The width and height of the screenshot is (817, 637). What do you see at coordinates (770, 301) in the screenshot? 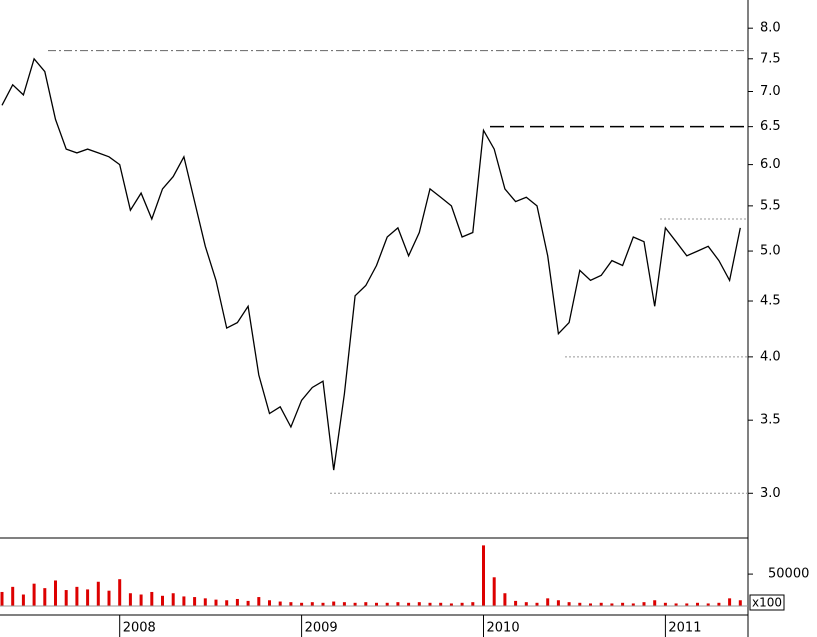
I see `y-tick-label: 4.5` at bounding box center [770, 301].